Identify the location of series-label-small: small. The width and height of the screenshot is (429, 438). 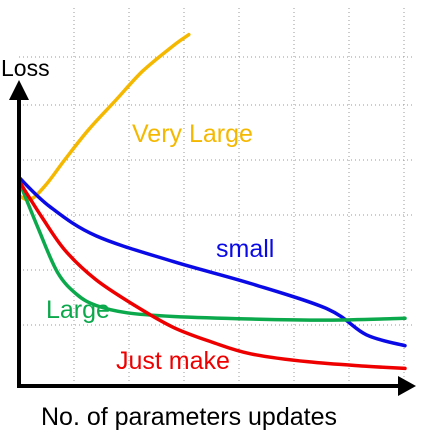
(245, 249).